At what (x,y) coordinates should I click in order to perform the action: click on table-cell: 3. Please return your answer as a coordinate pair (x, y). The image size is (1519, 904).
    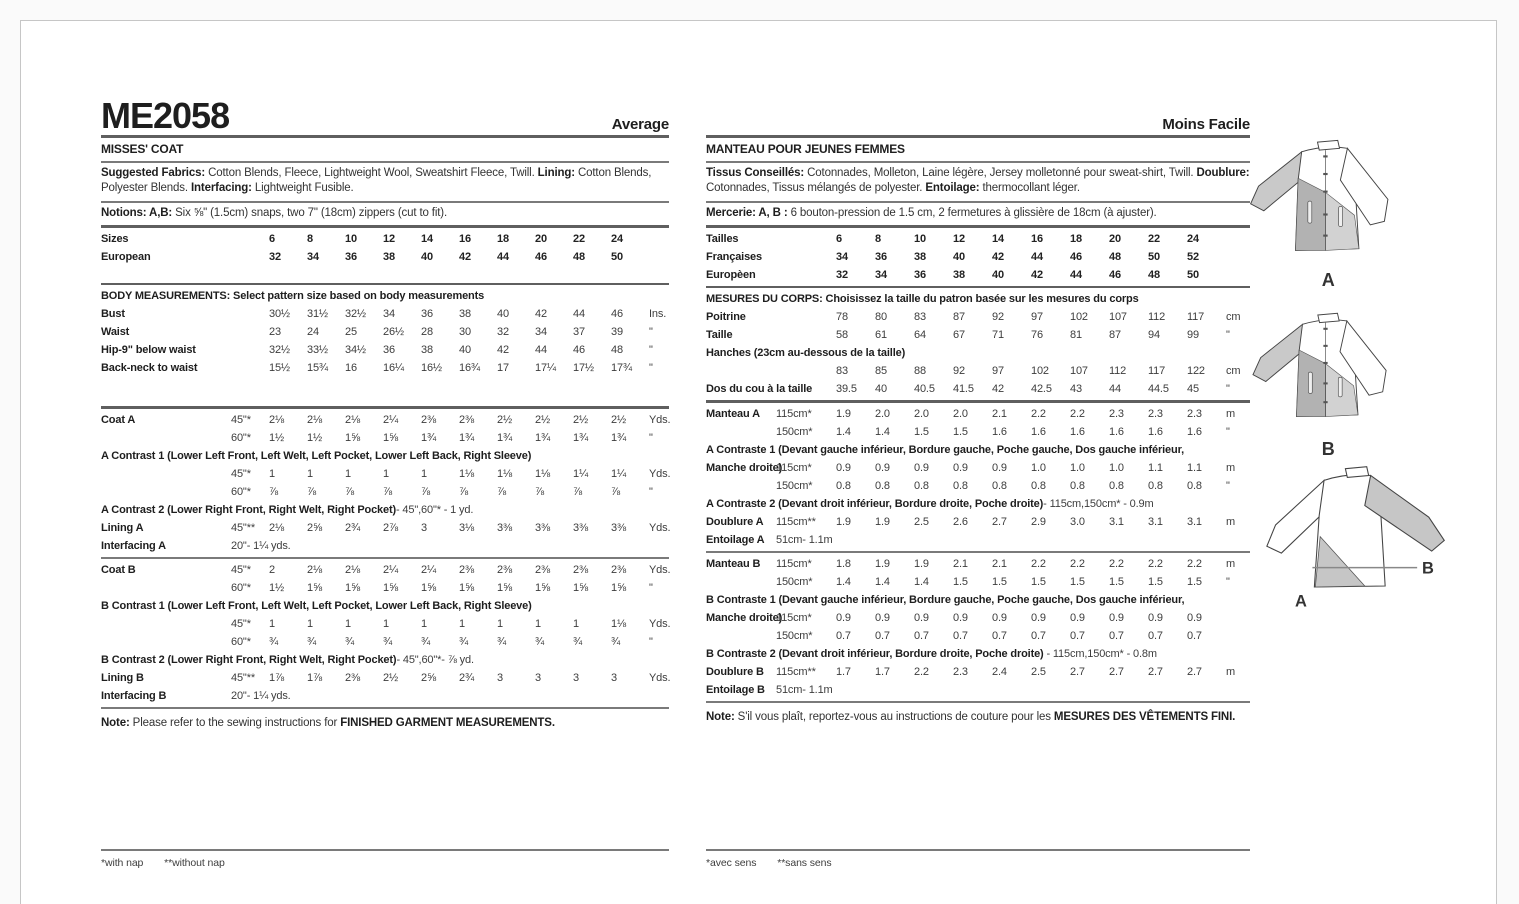
    Looking at the image, I should click on (538, 677).